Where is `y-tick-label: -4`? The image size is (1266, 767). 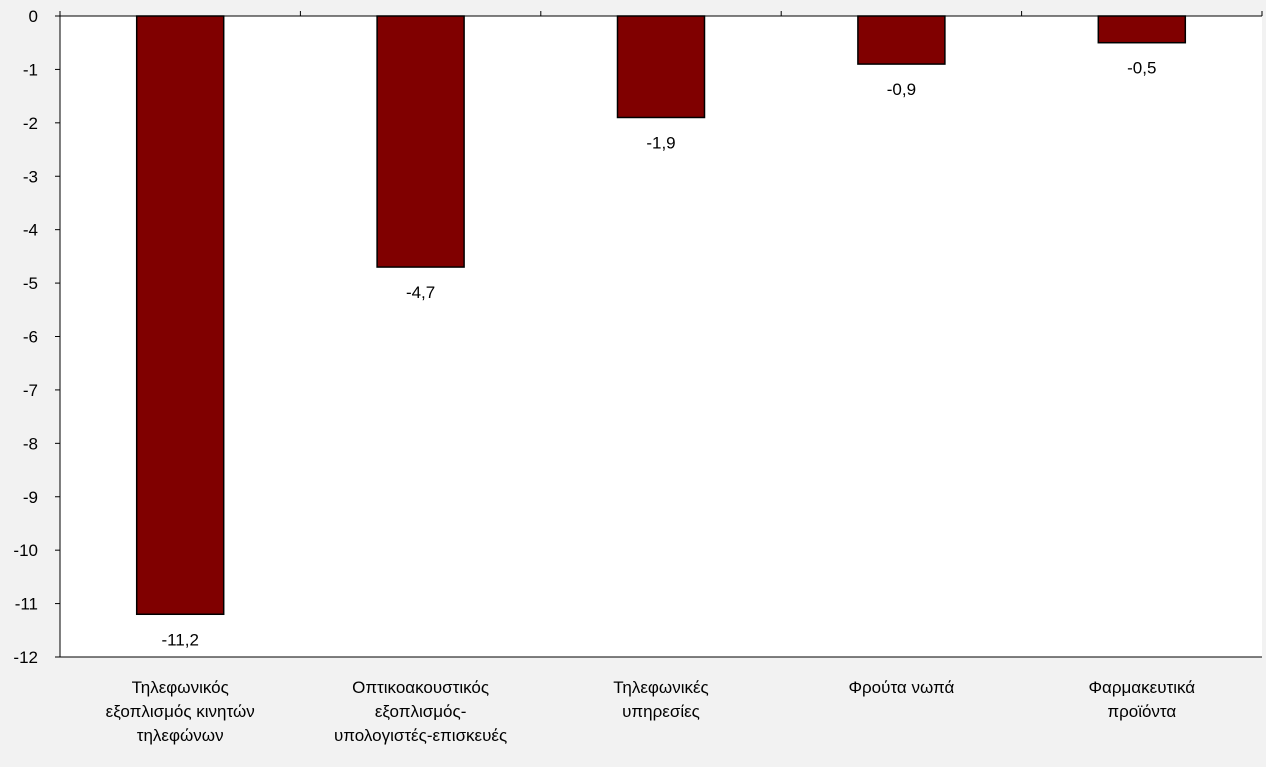
y-tick-label: -4 is located at coordinates (30, 230).